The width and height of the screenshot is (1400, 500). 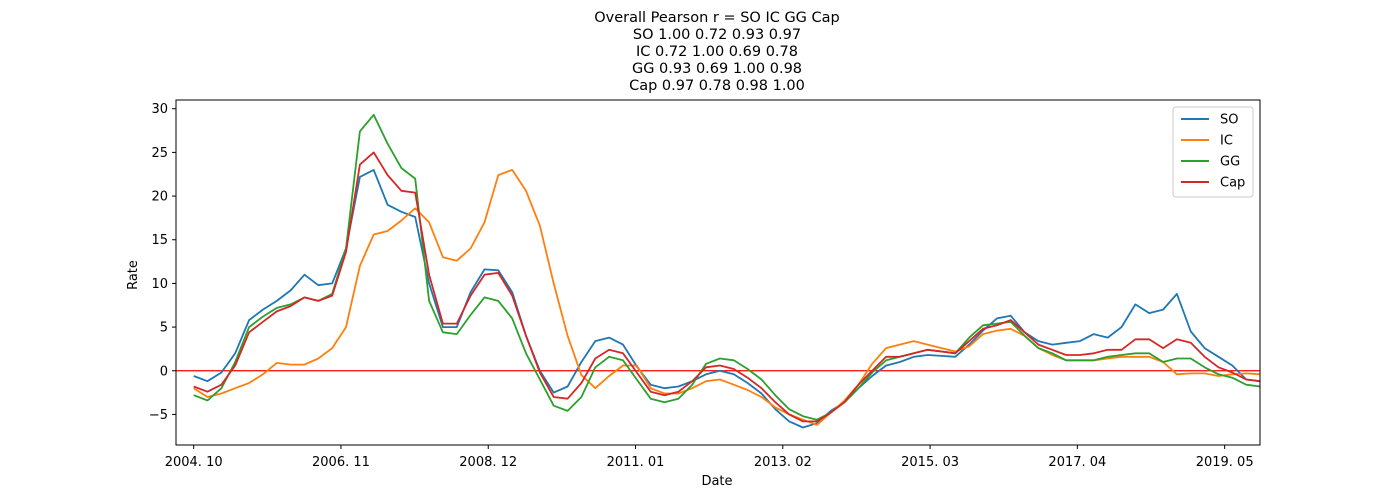 I want to click on legend: SO IC GG Cap, so click(x=1213, y=152).